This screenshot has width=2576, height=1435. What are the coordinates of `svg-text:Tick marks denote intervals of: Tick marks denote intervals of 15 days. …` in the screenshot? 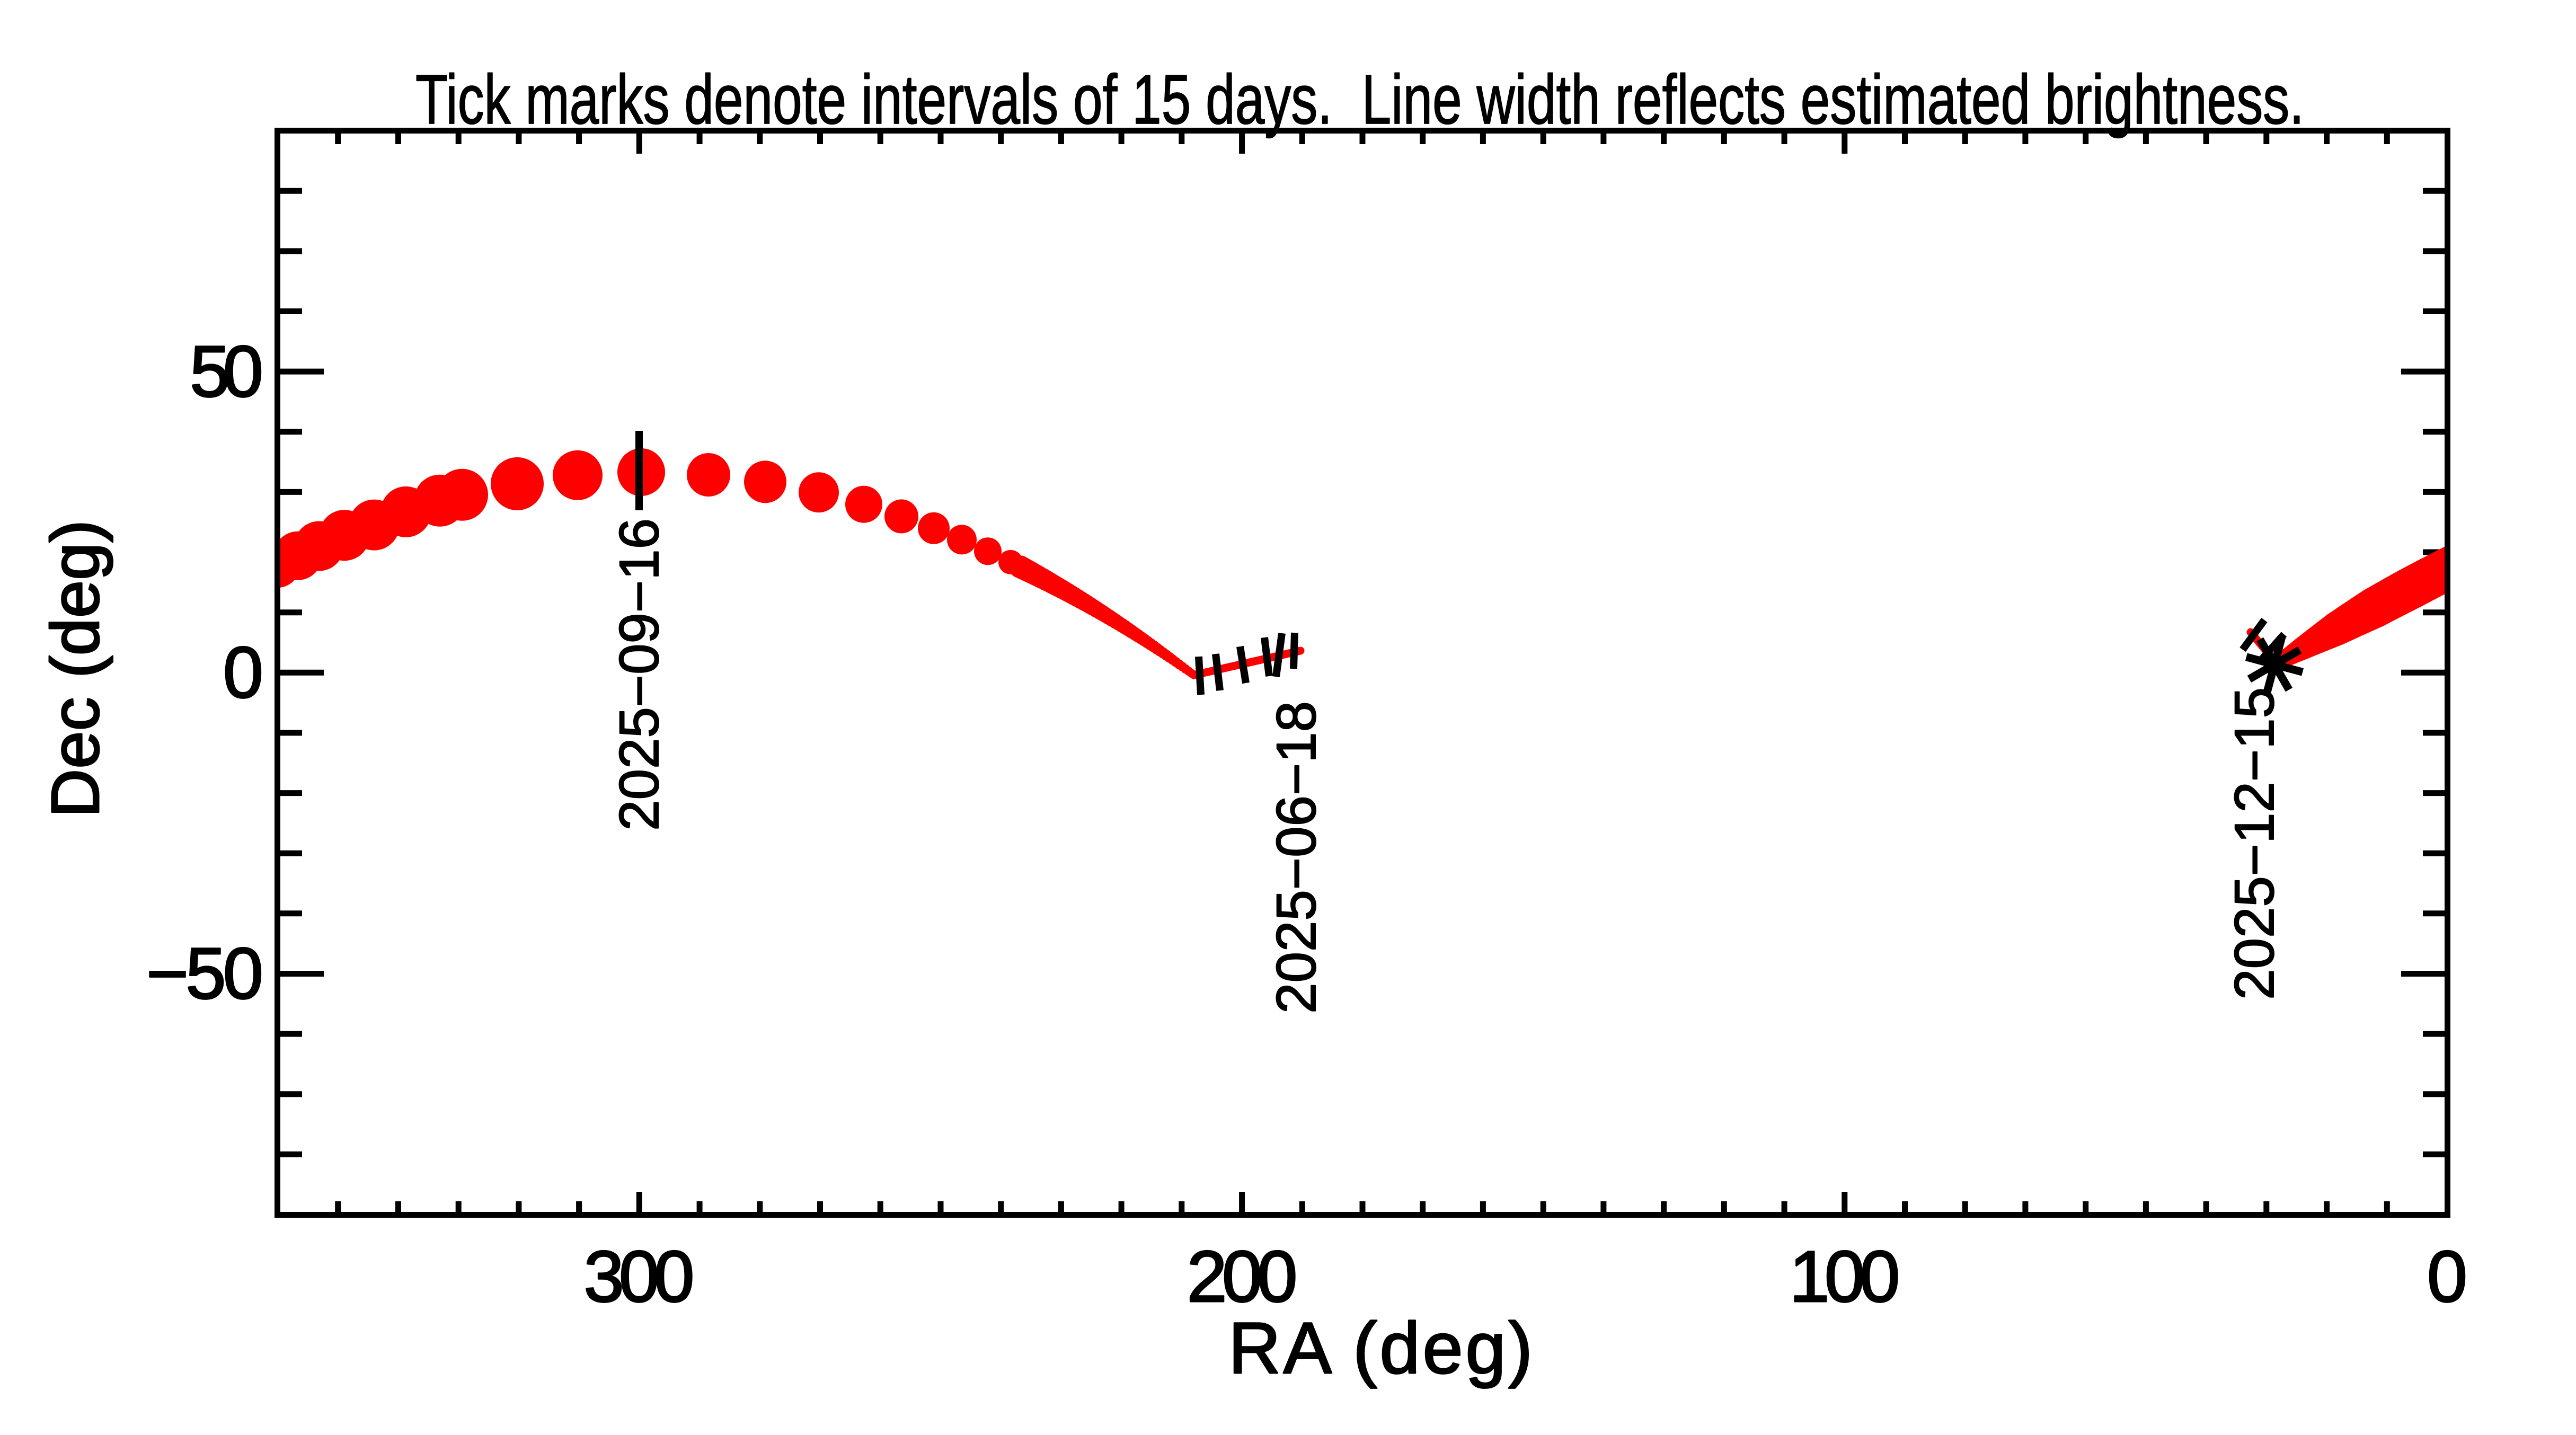 It's located at (1359, 99).